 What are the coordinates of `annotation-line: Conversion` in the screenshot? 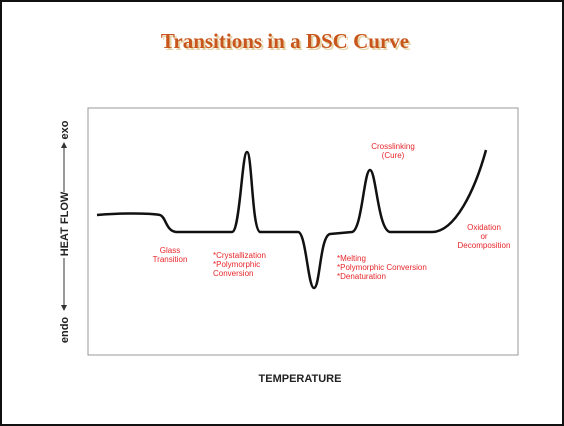 It's located at (233, 273).